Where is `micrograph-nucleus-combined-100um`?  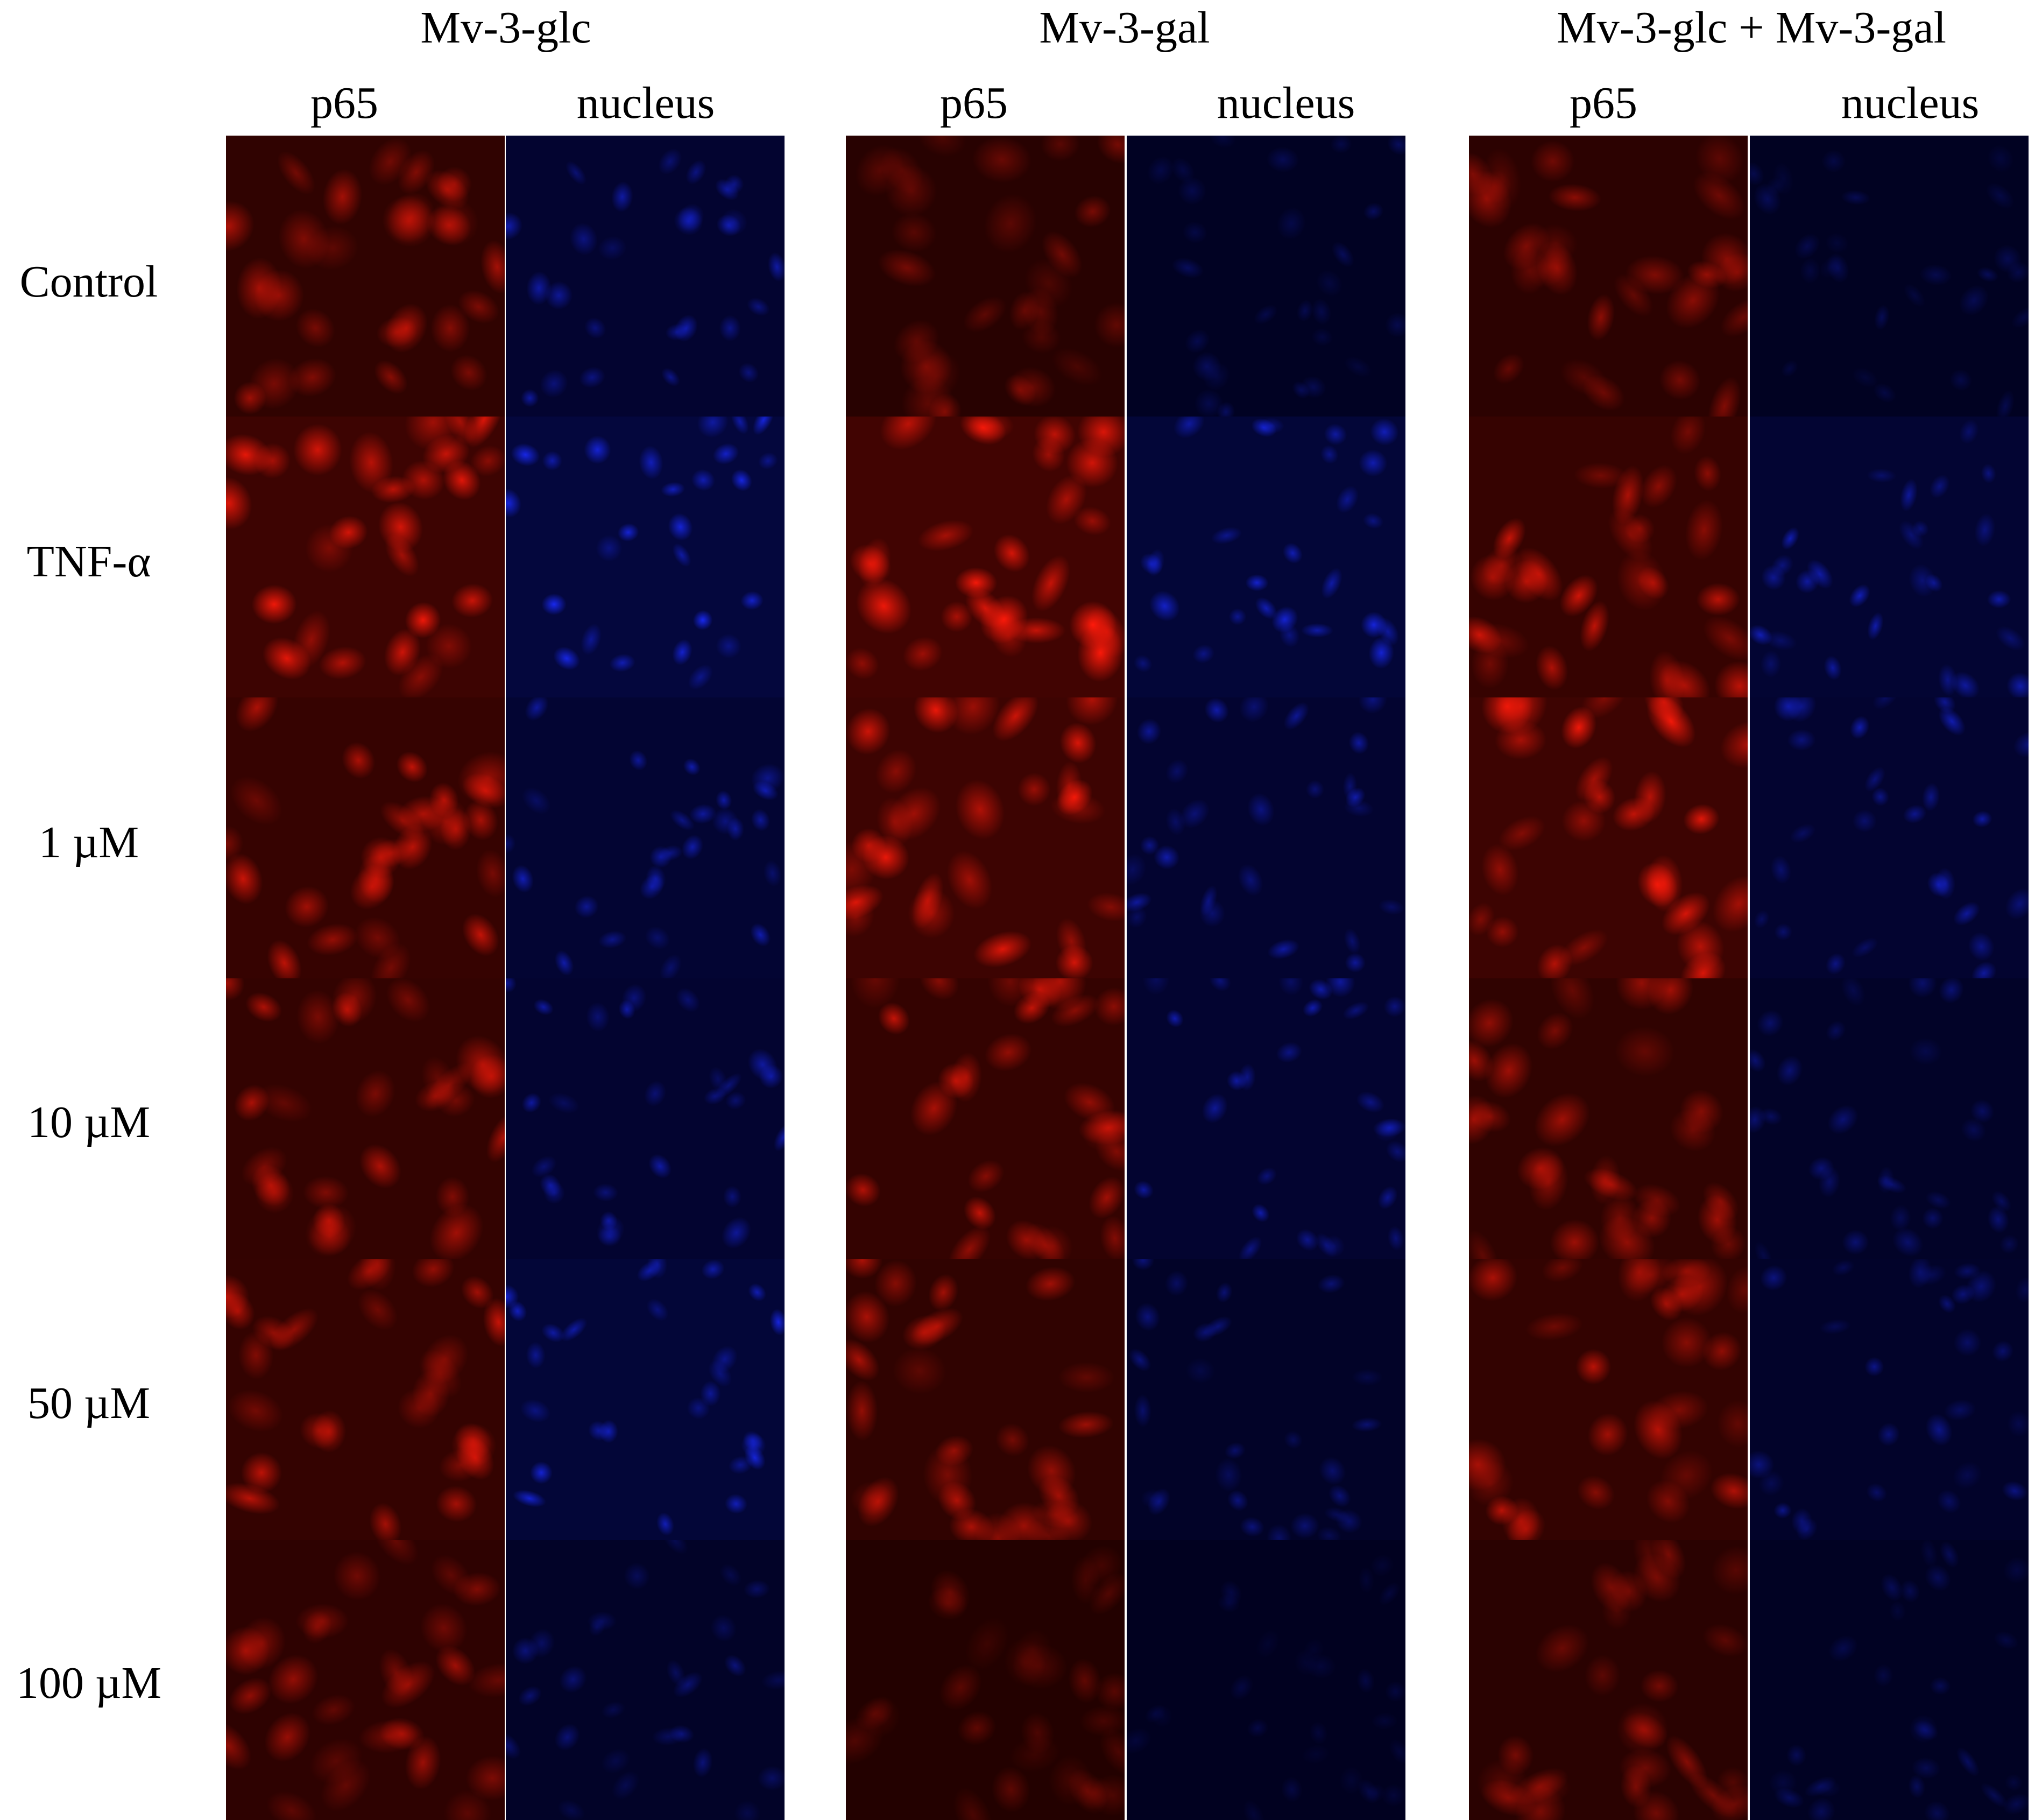 micrograph-nucleus-combined-100um is located at coordinates (1890, 1680).